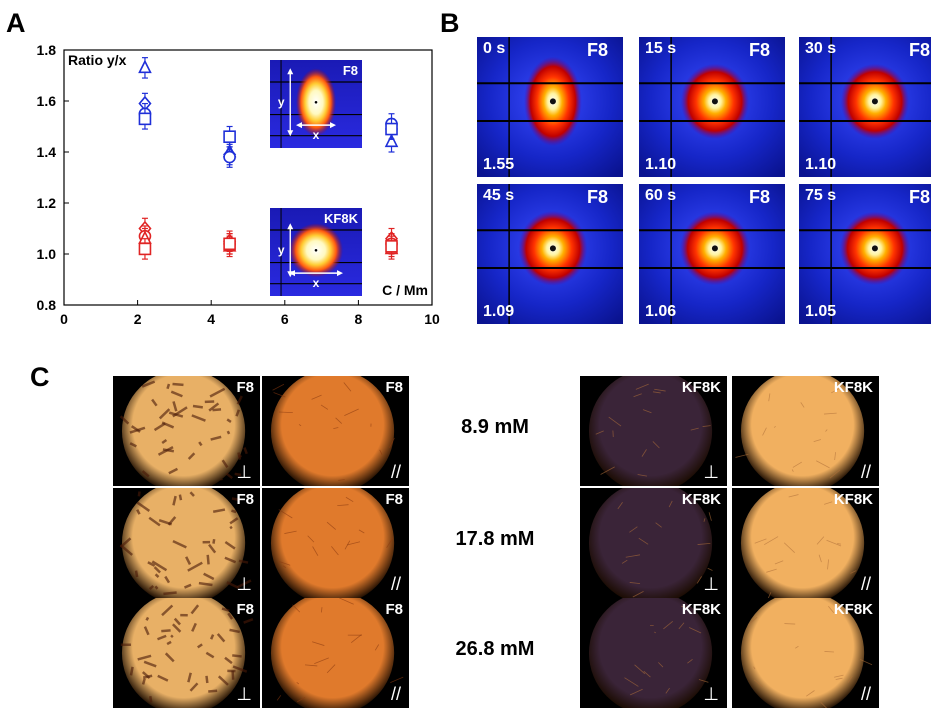  What do you see at coordinates (285, 319) in the screenshot?
I see `x-tick-label: 6` at bounding box center [285, 319].